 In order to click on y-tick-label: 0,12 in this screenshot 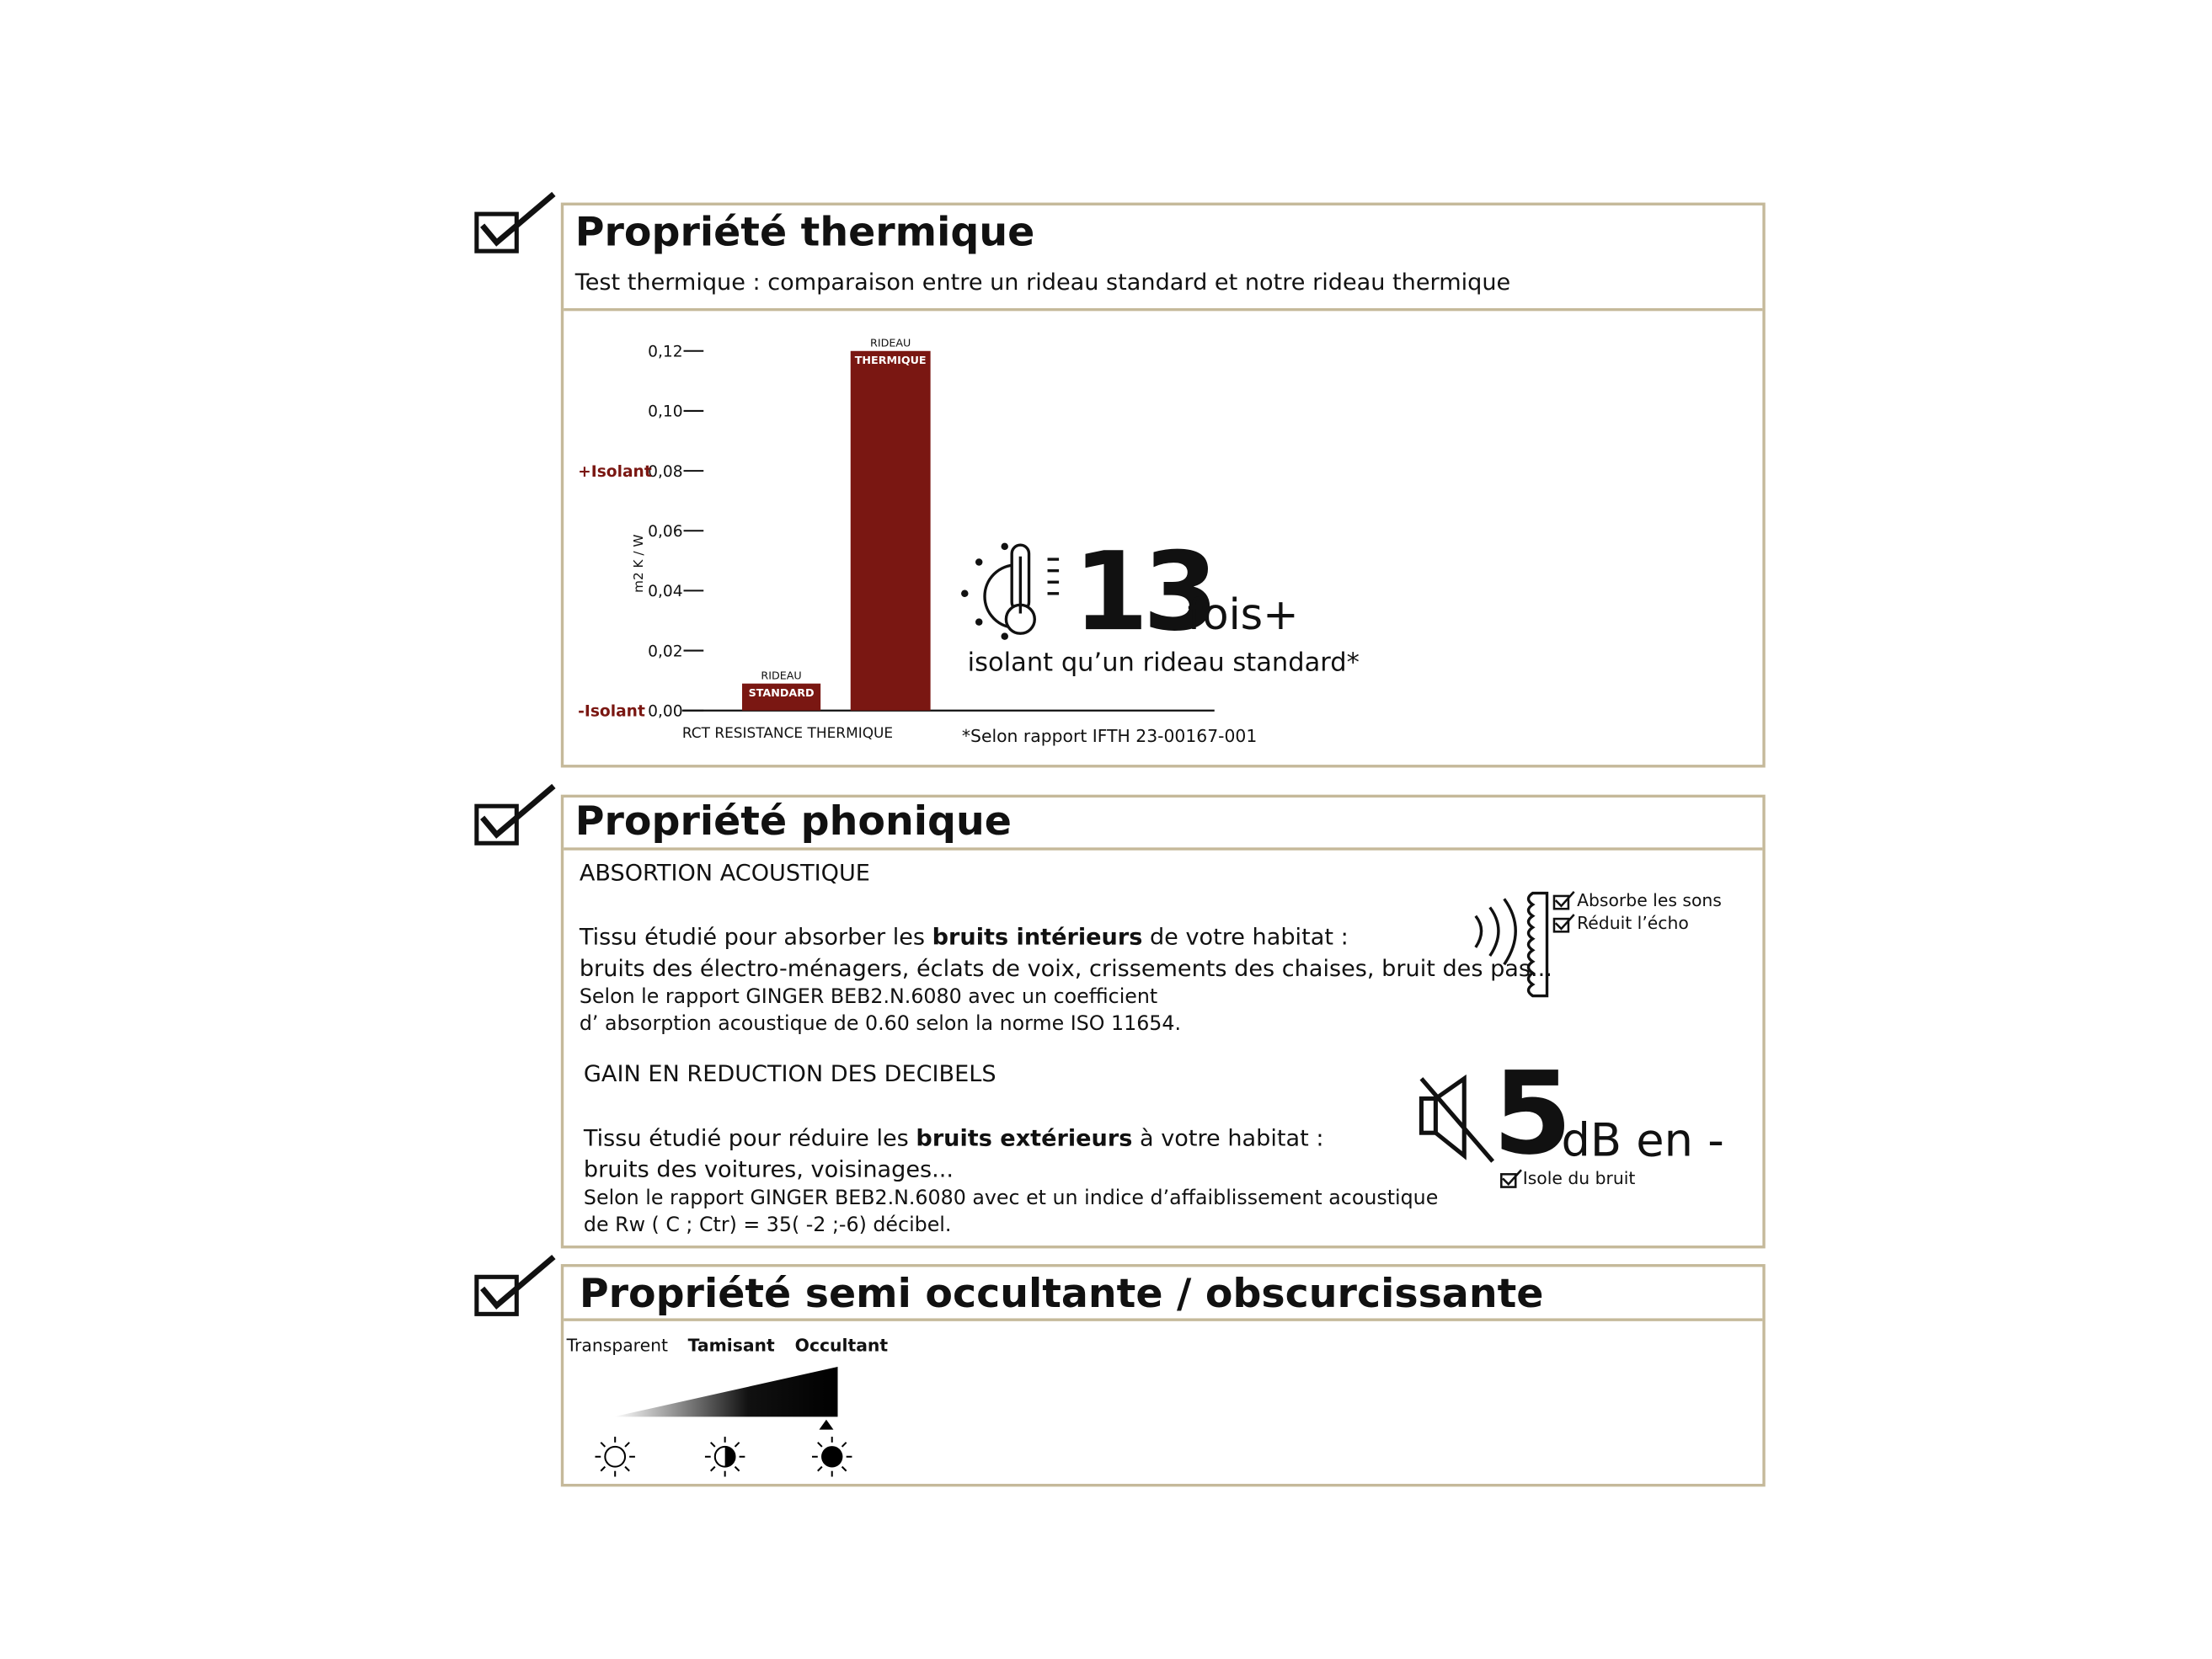, I will do `click(665, 353)`.